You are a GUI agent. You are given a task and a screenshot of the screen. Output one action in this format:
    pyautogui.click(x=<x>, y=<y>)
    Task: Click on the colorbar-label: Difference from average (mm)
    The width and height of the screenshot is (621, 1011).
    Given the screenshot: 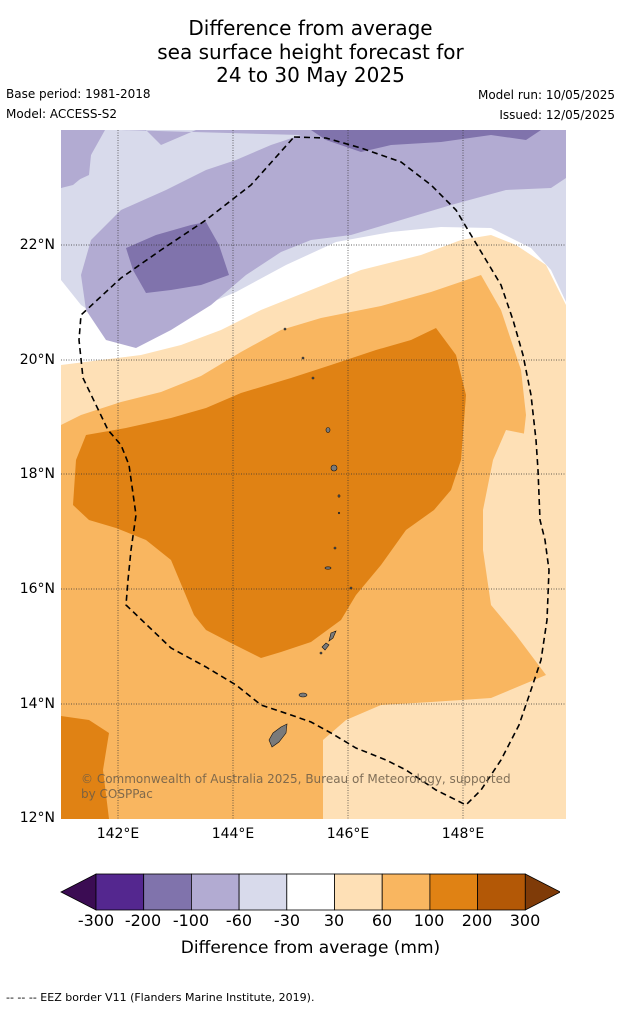 What is the action you would take?
    pyautogui.click(x=310, y=948)
    